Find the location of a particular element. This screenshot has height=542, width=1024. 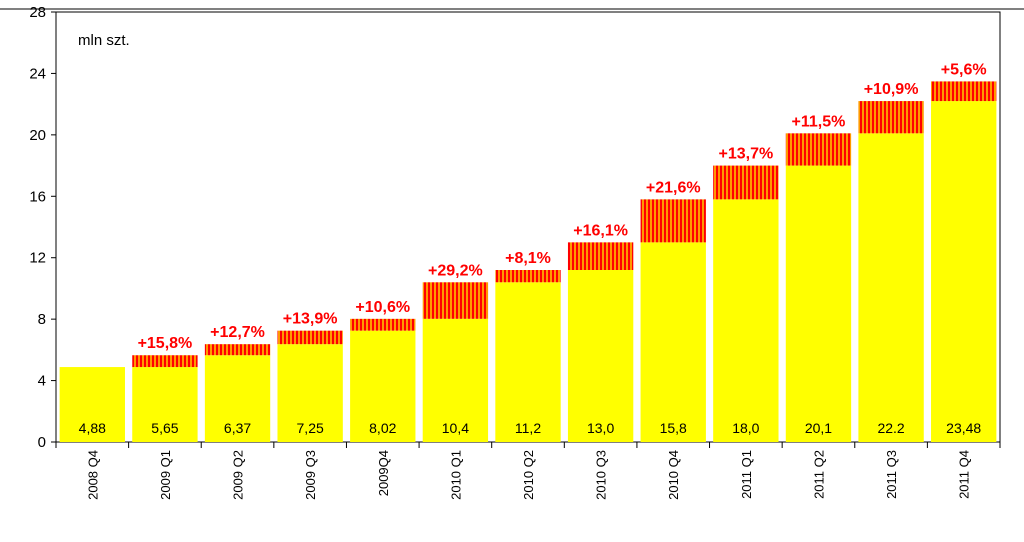

bar-value-label: 8,02 is located at coordinates (382, 428).